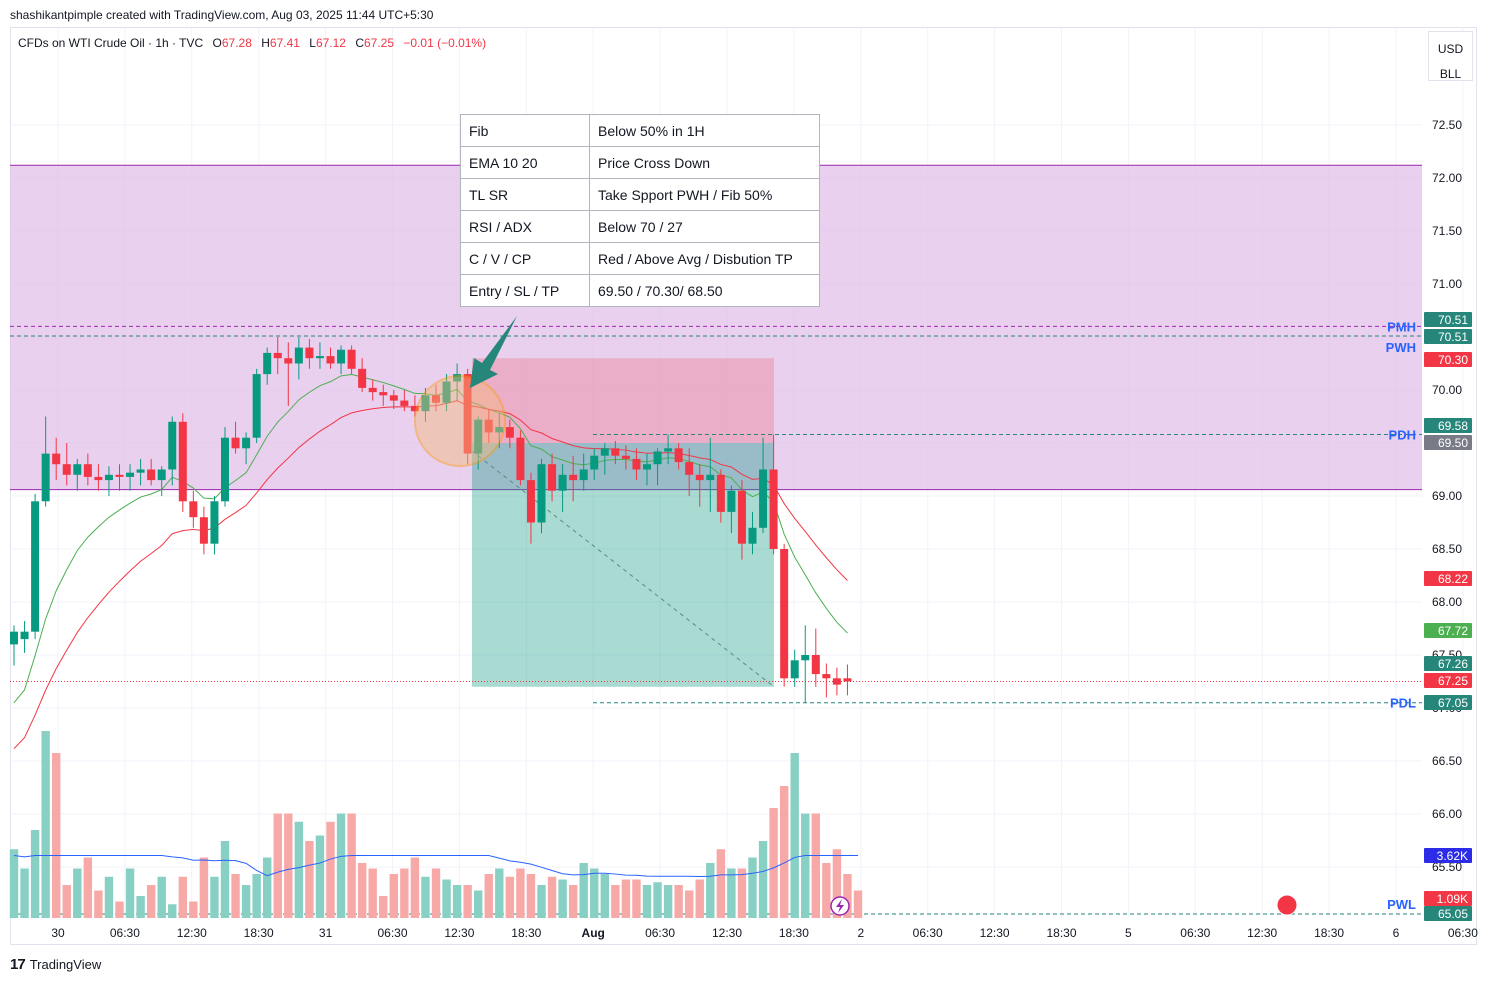 This screenshot has height=981, width=1488. Describe the element at coordinates (111, 43) in the screenshot. I see `symbol-name: CFDs on WTI Crude Oil · 1h · TVC` at that location.